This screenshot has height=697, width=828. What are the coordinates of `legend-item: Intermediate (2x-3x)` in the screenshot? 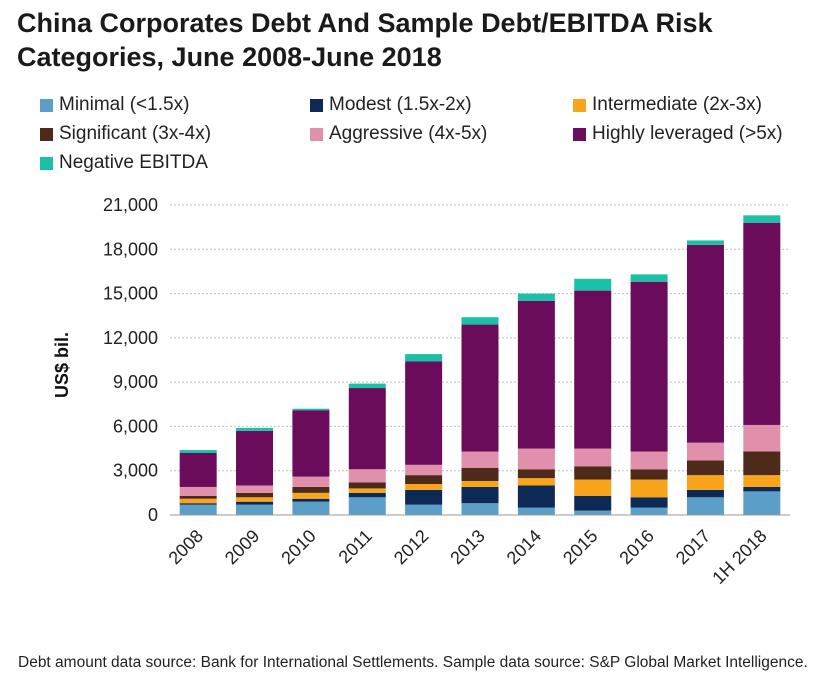 It's located at (667, 105).